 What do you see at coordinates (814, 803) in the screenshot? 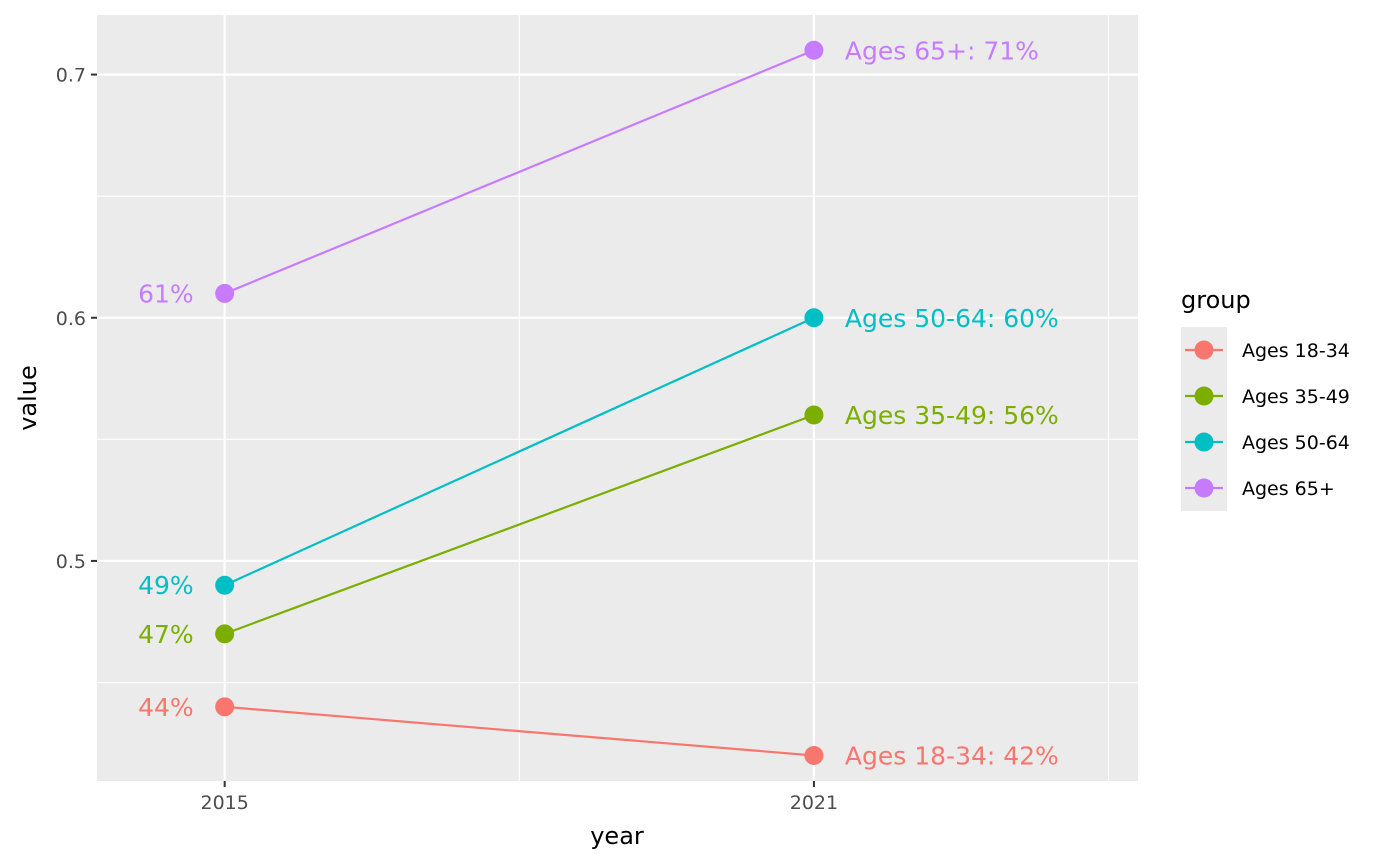
I see `x-tick-label: 2021` at bounding box center [814, 803].